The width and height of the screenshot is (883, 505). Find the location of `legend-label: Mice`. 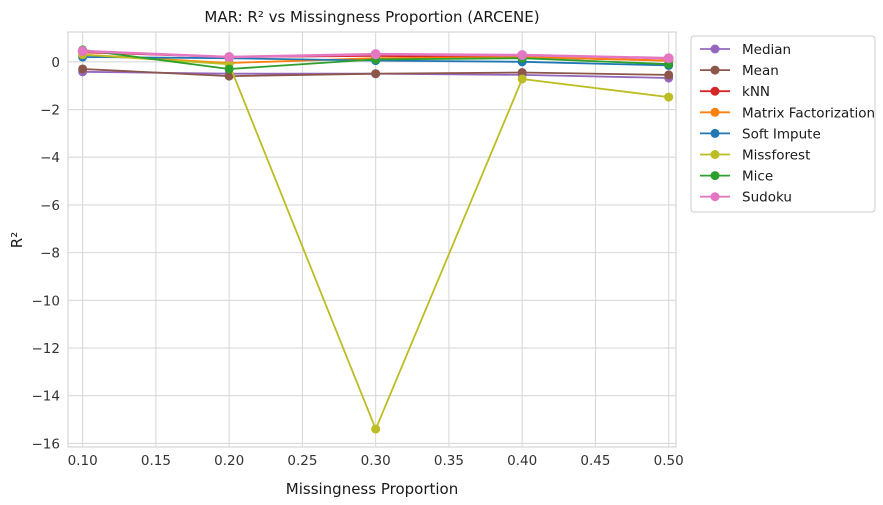

legend-label: Mice is located at coordinates (757, 177).